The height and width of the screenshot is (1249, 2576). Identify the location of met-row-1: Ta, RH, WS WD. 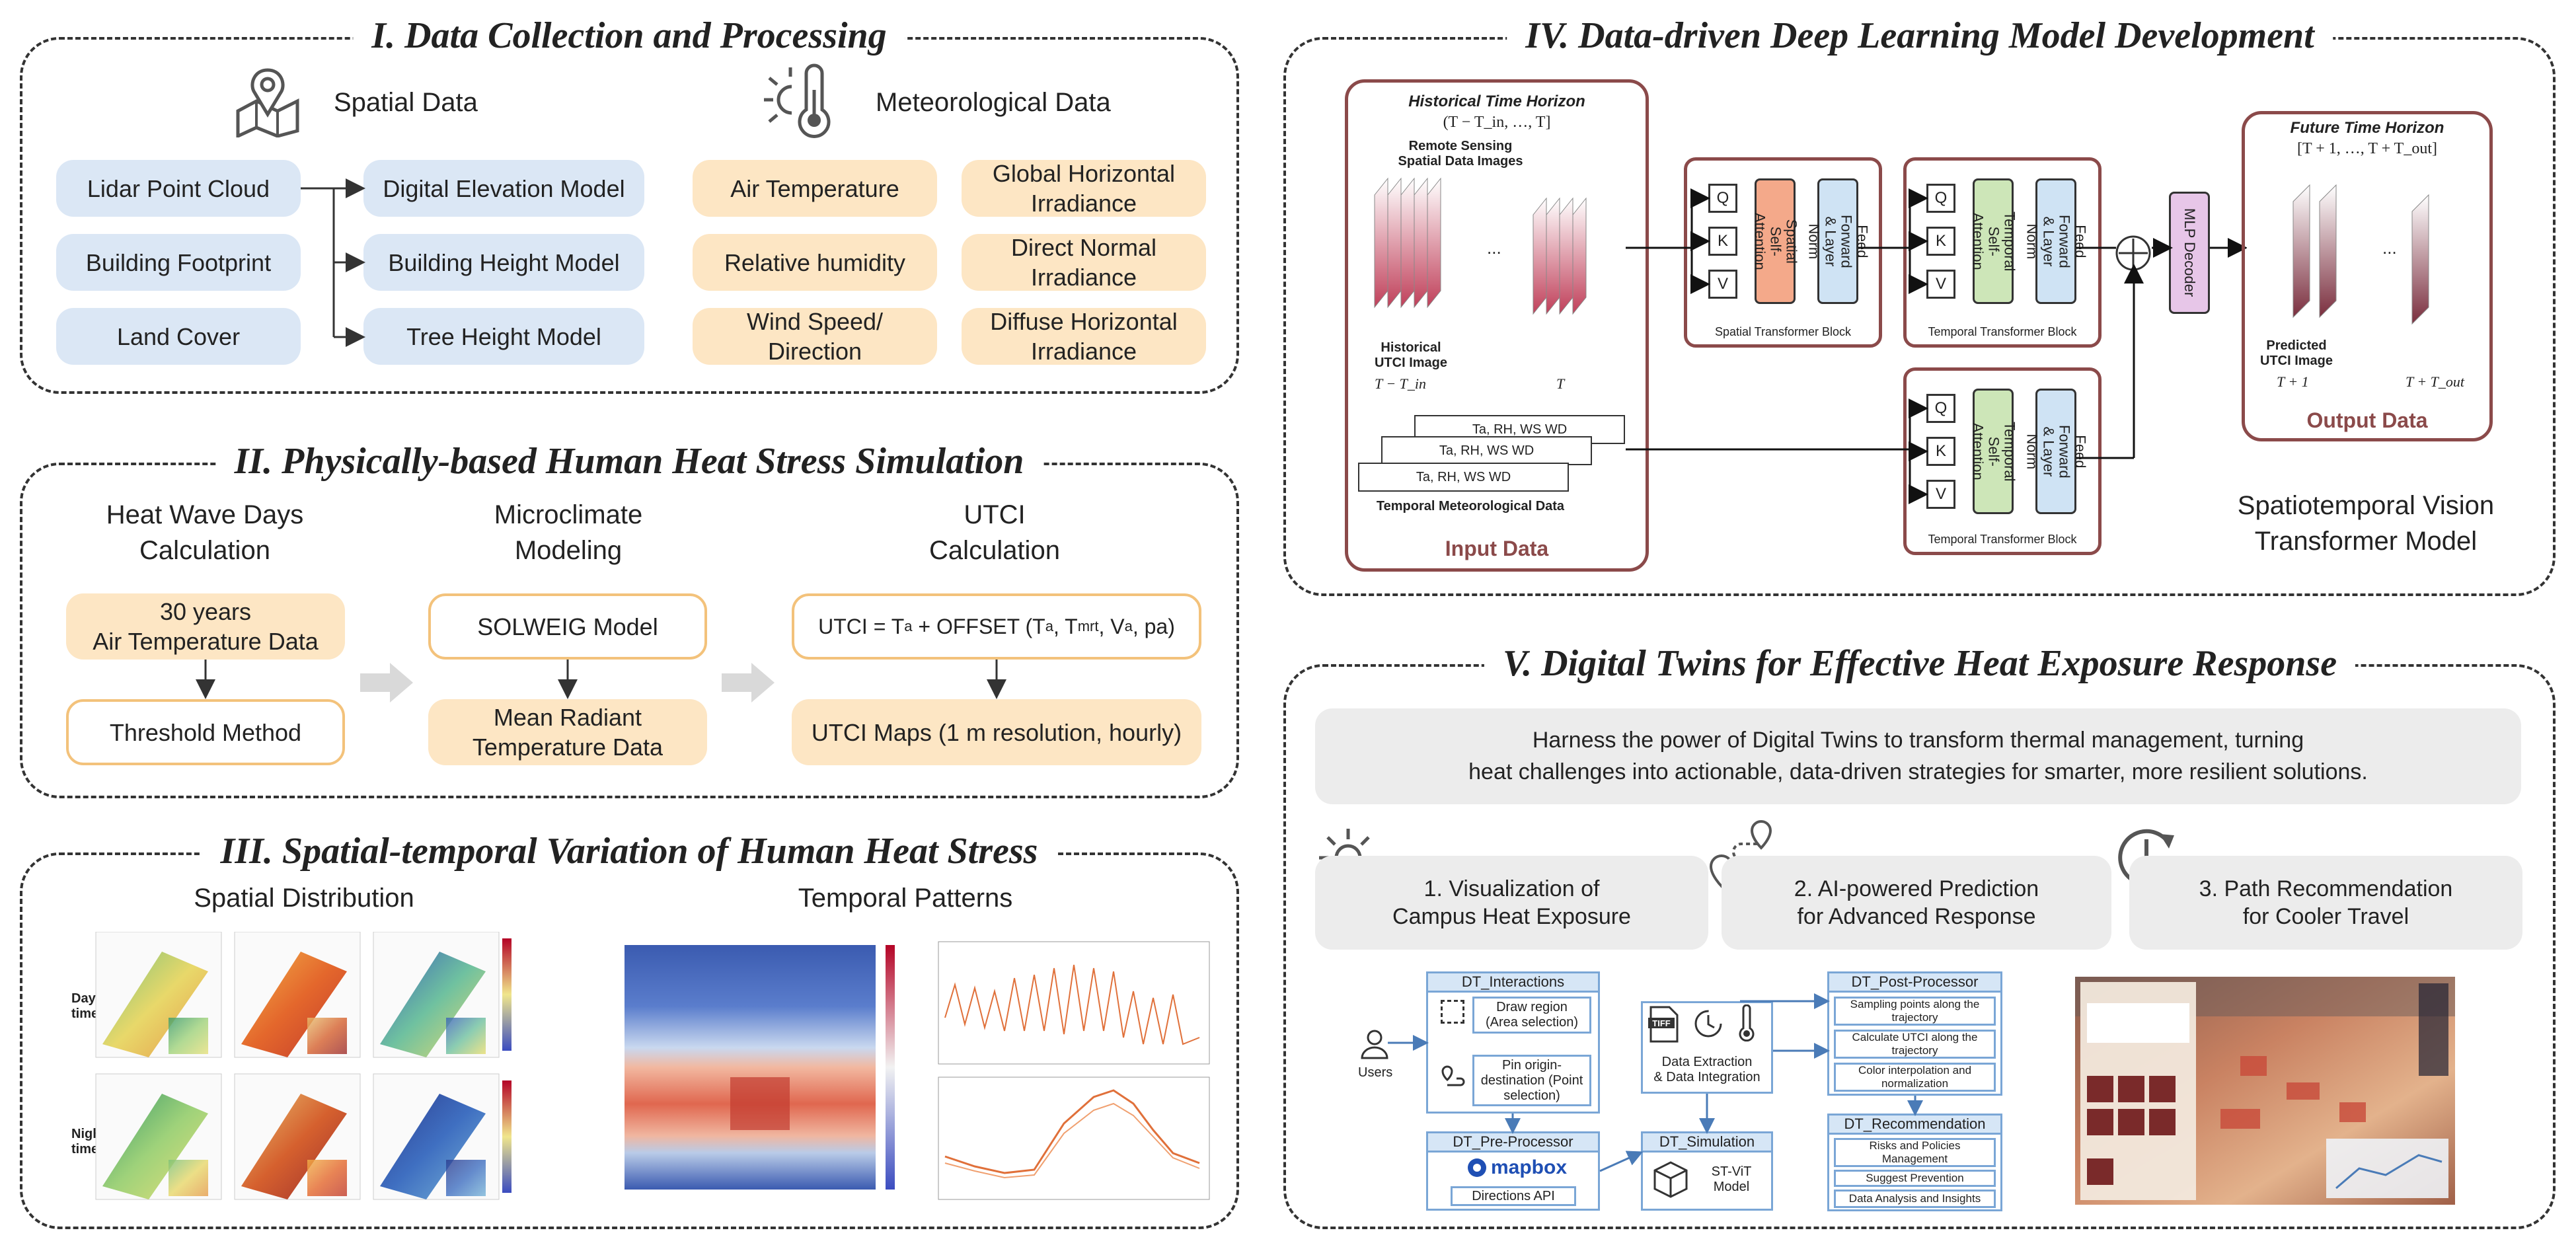
(1463, 477).